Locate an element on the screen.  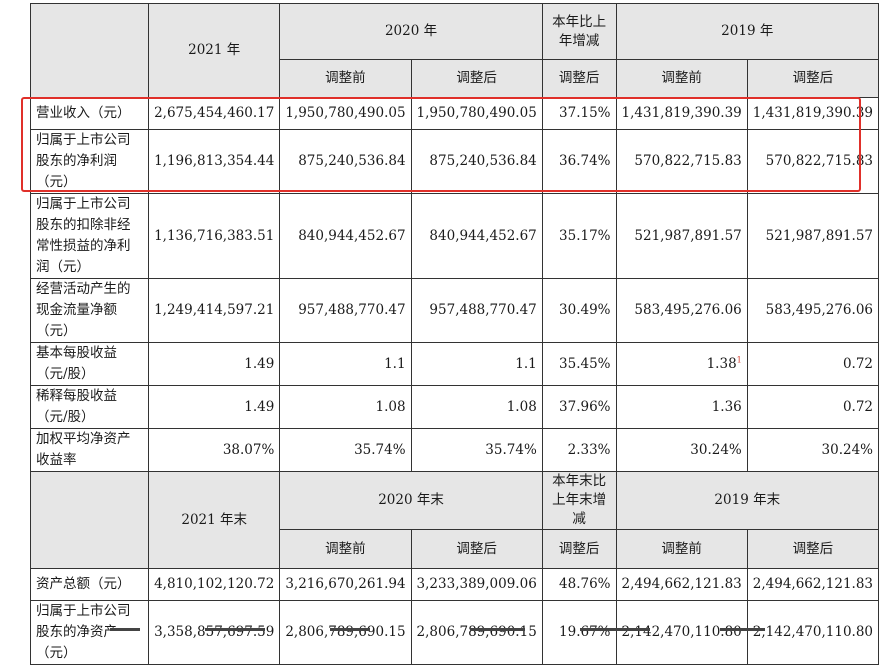
value-2019-after: 2,494,662,121.83 is located at coordinates (812, 584).